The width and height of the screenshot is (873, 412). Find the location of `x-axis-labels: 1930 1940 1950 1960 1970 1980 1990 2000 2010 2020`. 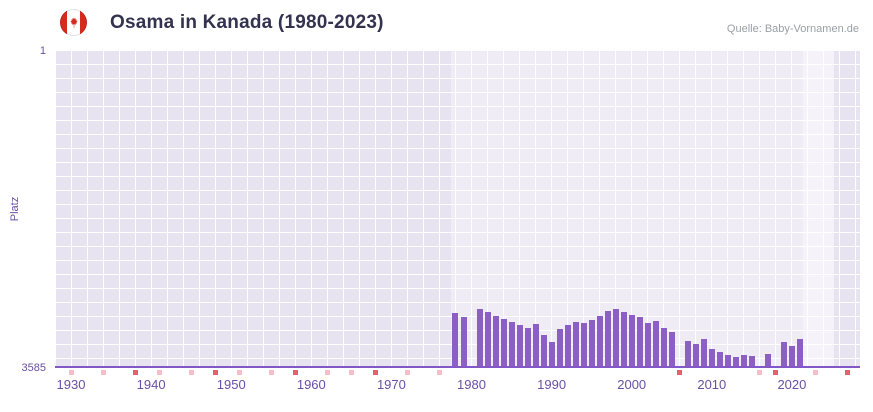

x-axis-labels: 1930 1940 1950 1960 1970 1980 1990 2000 2010 2020 is located at coordinates (436, 387).